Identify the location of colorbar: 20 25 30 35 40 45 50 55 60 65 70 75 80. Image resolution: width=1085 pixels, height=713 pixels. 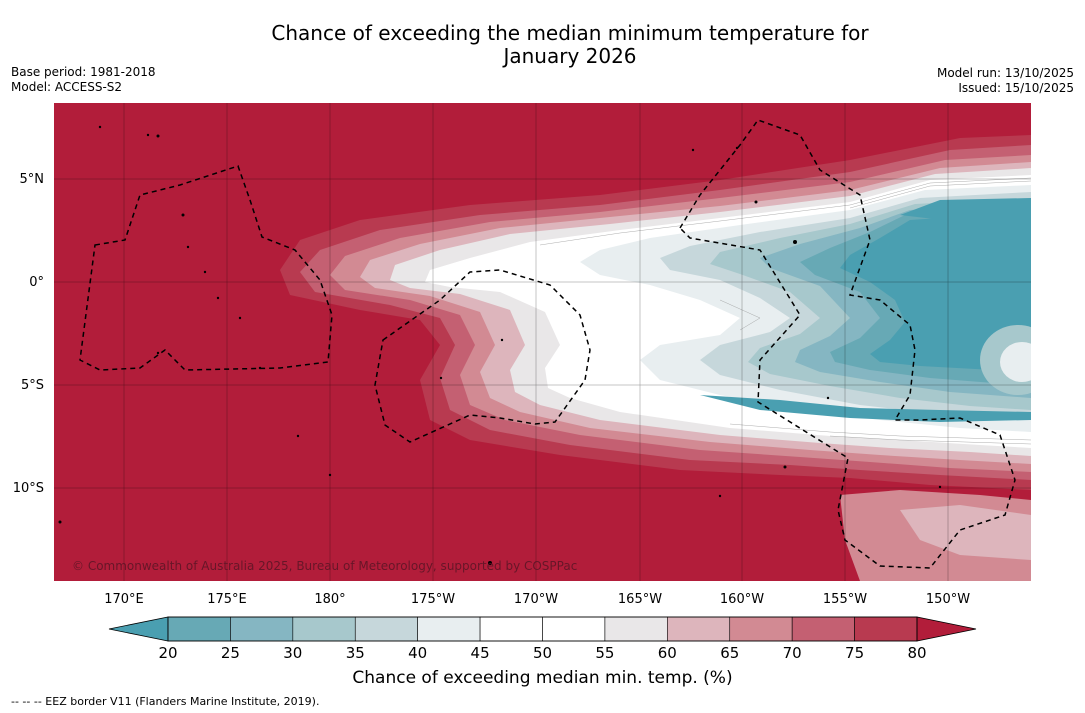
(542, 639).